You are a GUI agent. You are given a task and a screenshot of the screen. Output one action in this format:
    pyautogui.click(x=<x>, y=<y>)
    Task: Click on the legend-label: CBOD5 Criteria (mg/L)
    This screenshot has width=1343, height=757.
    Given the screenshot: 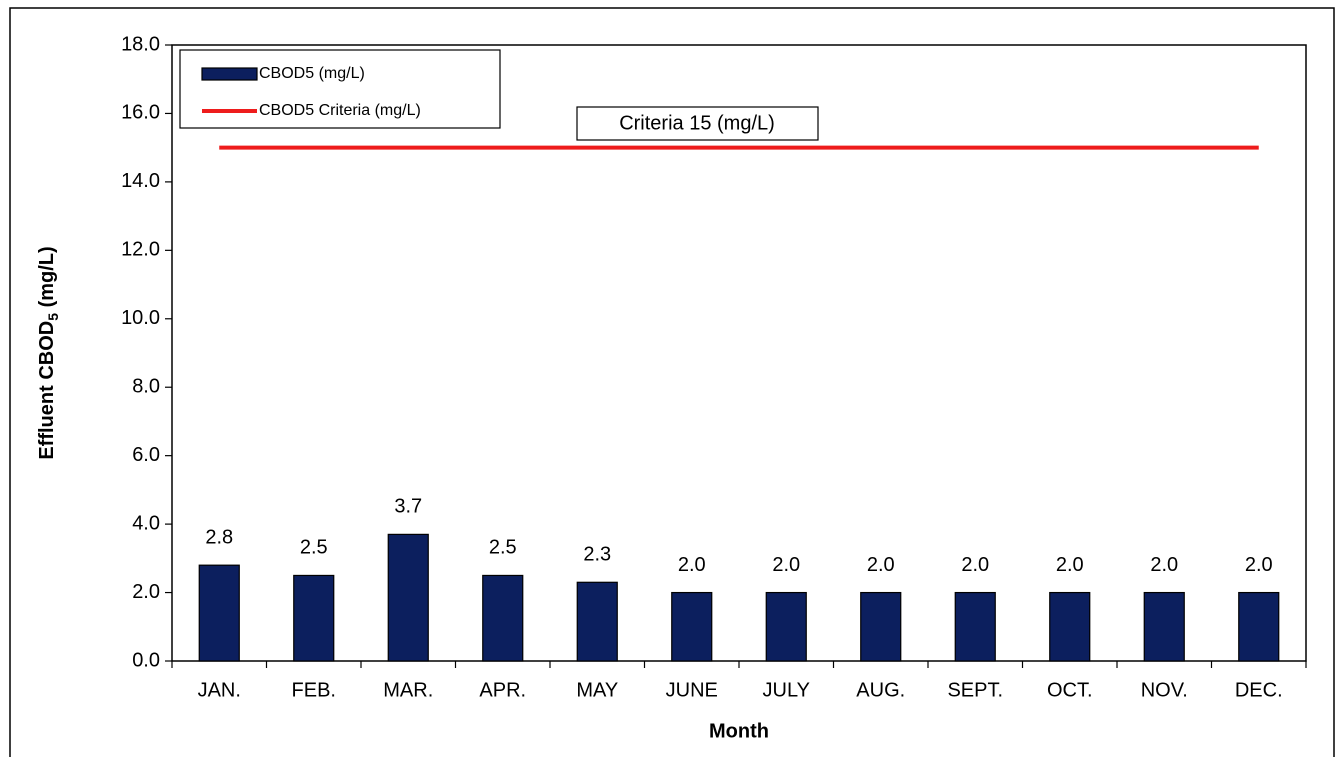 What is the action you would take?
    pyautogui.click(x=340, y=110)
    